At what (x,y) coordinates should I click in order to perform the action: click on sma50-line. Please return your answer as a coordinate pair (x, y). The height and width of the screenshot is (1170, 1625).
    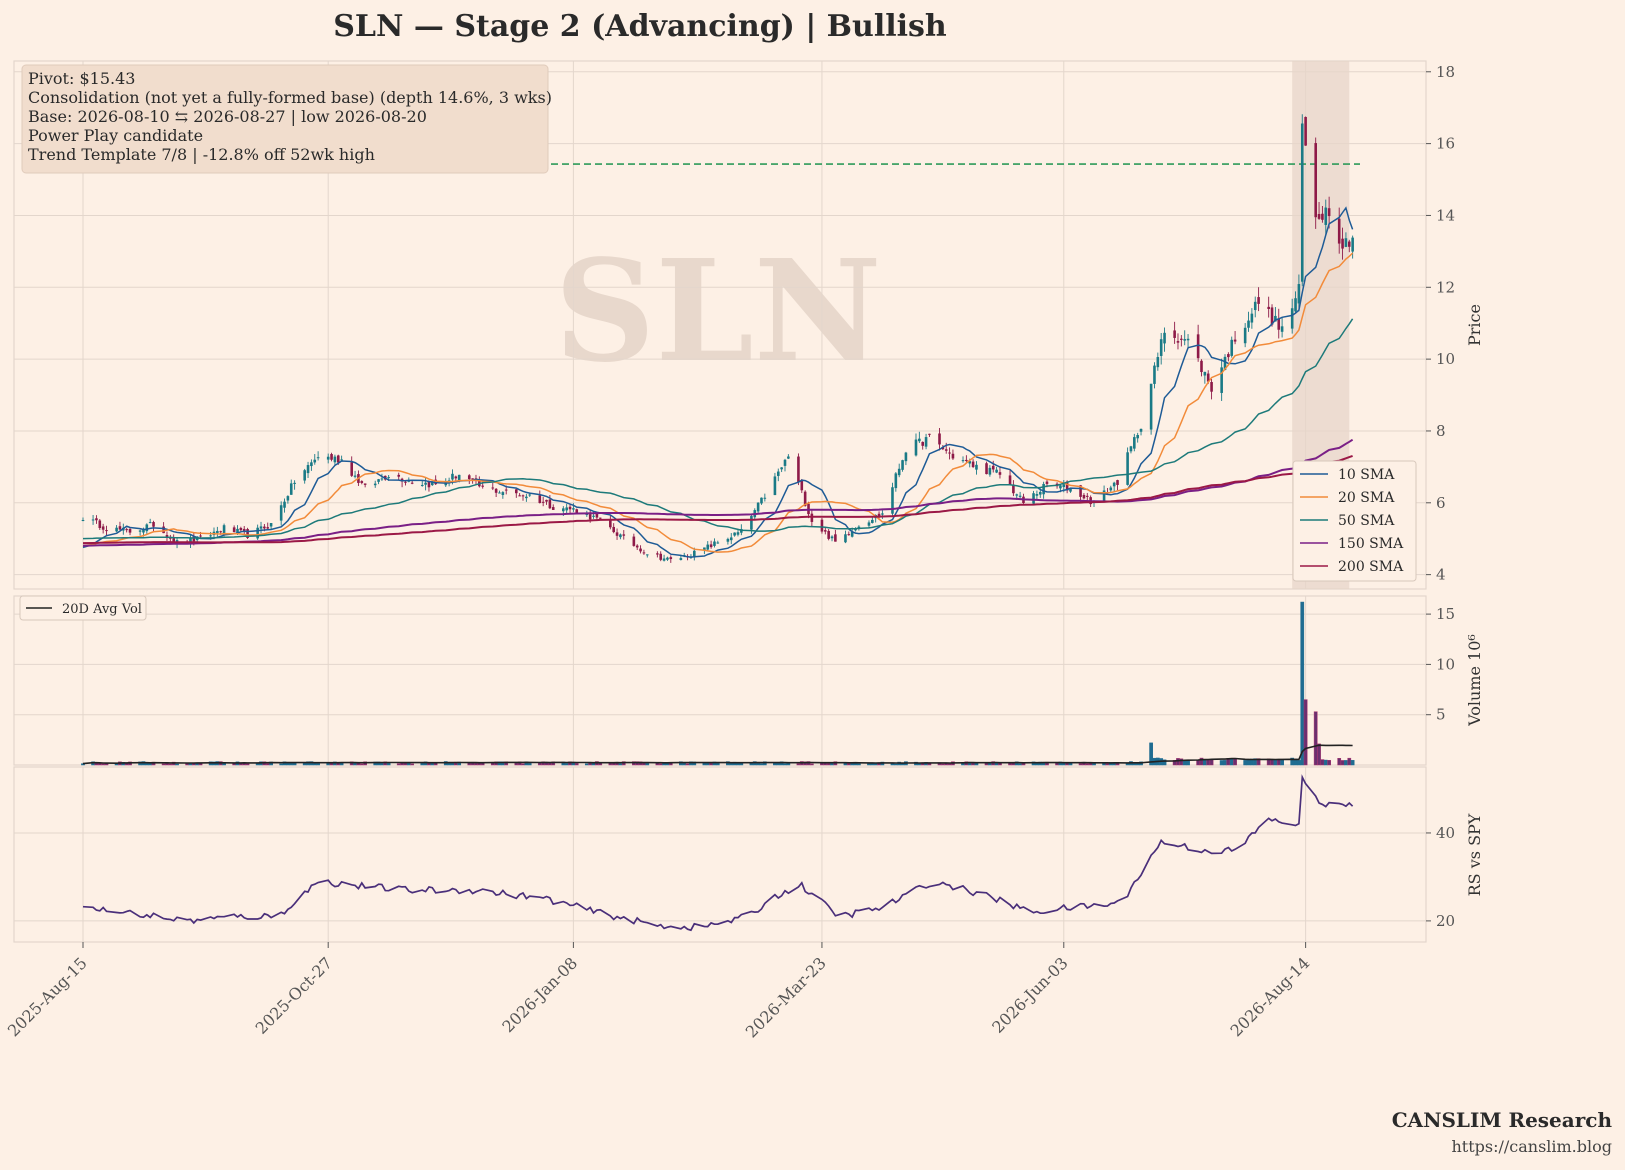
    Looking at the image, I should click on (718, 429).